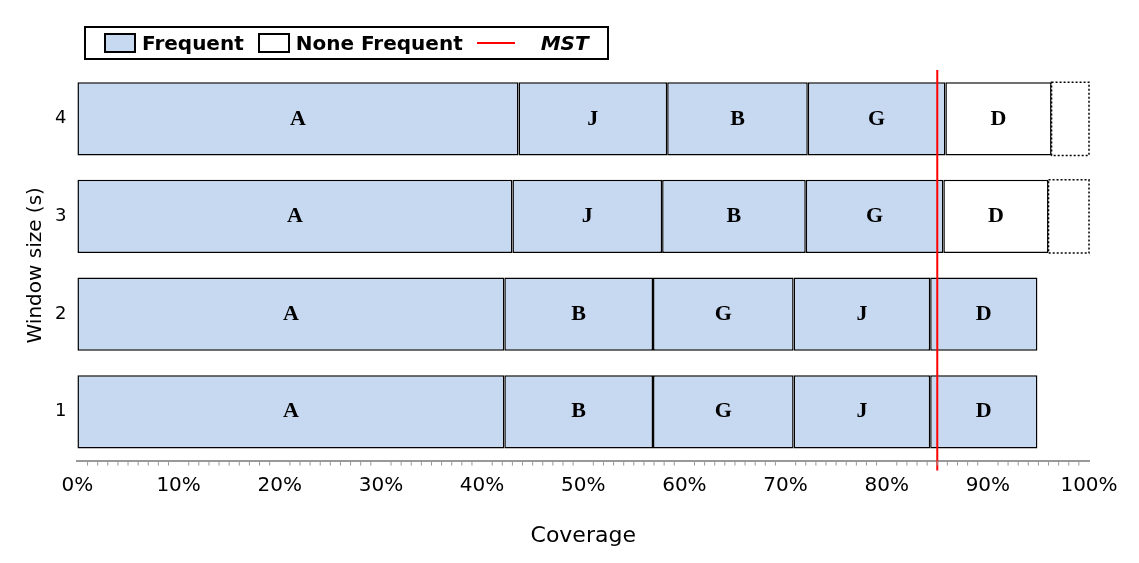  Describe the element at coordinates (61, 215) in the screenshot. I see `y-tick-label: 3` at that location.